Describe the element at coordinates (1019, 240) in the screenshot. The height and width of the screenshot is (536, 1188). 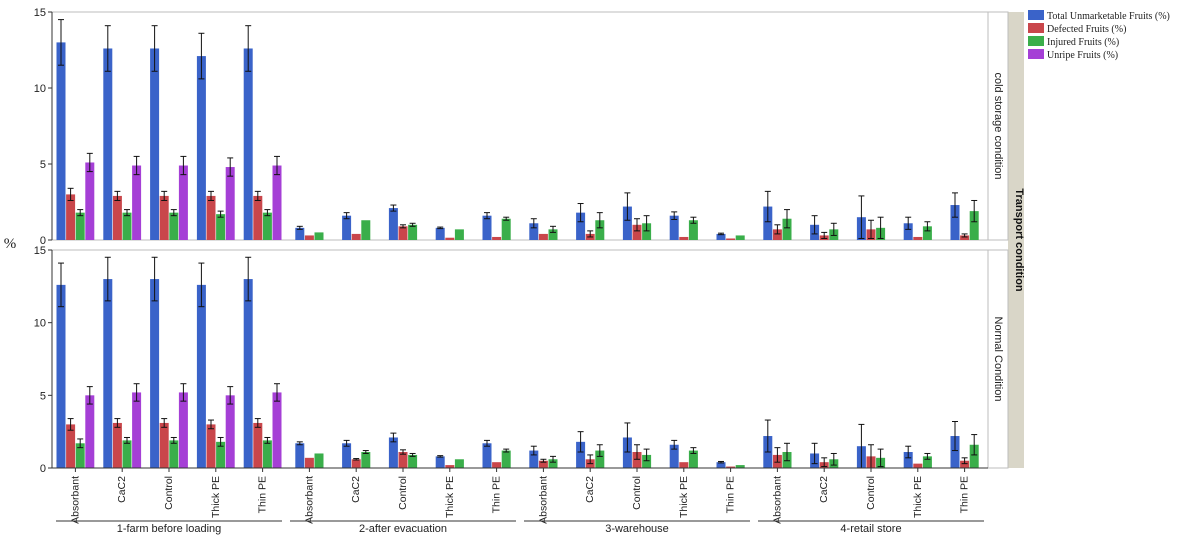
I see `facet-outer-label: Transport condition` at that location.